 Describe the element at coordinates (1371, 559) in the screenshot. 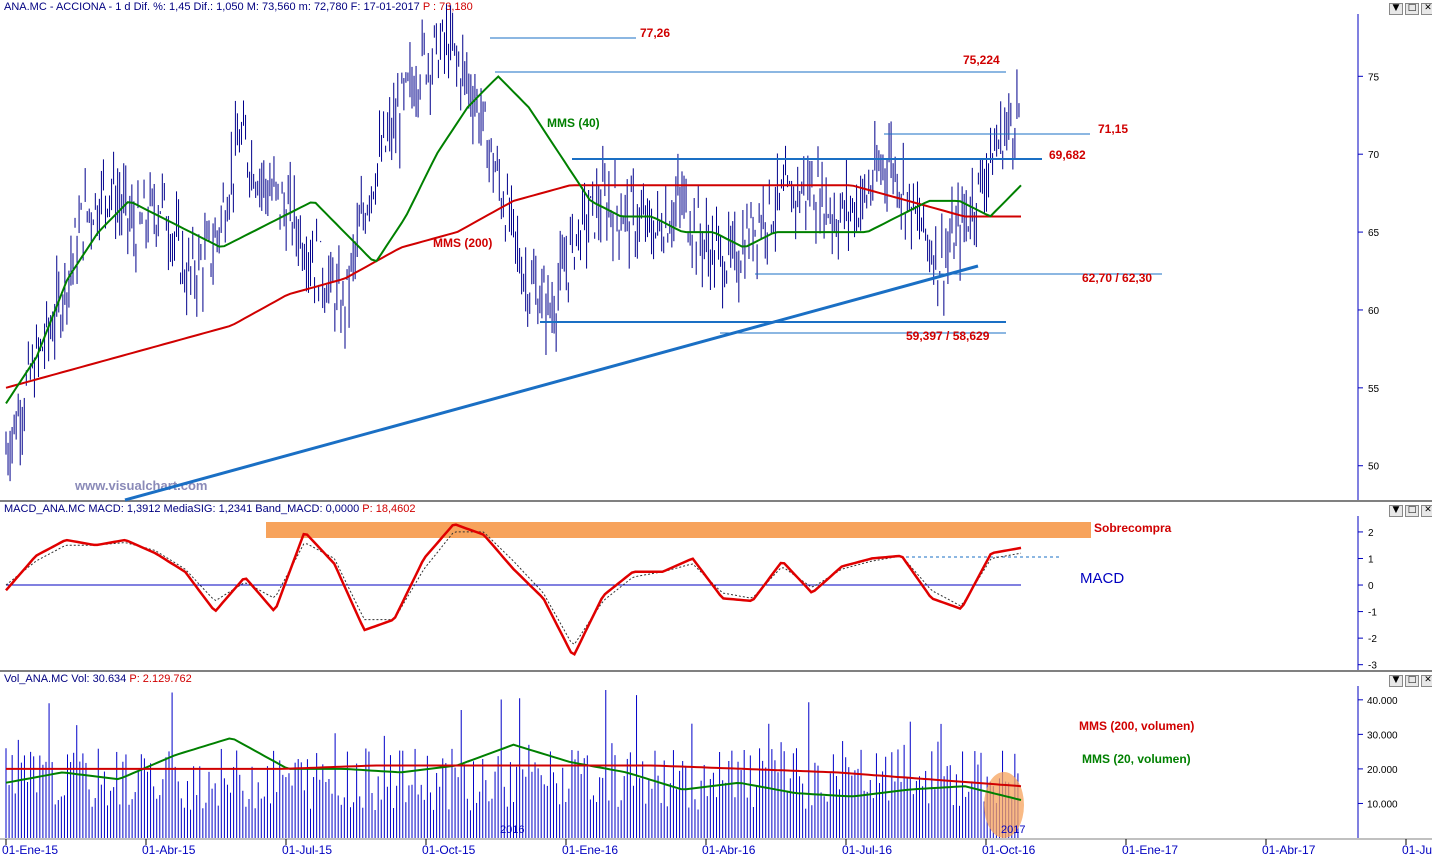

I see `y-tick-label: 1` at that location.